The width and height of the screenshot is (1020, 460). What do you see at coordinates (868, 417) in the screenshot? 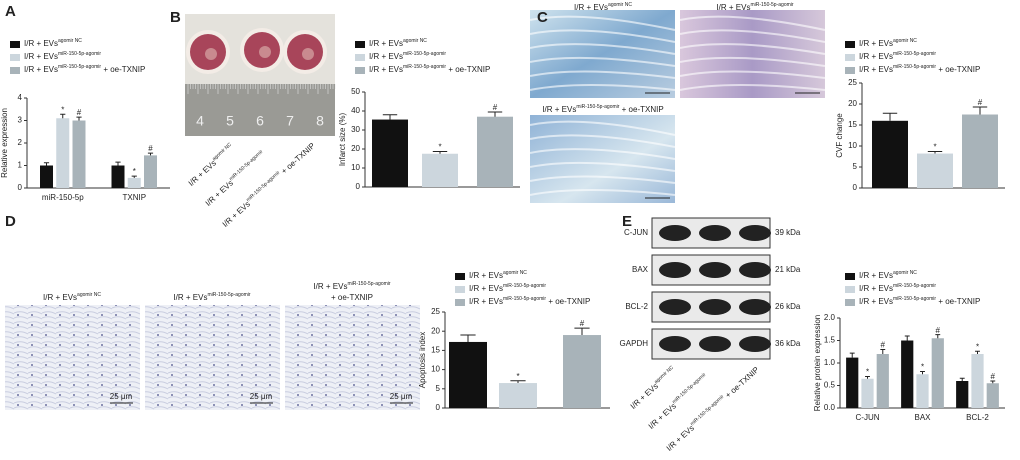
I see `x-tick-label: C-JUN` at bounding box center [868, 417].